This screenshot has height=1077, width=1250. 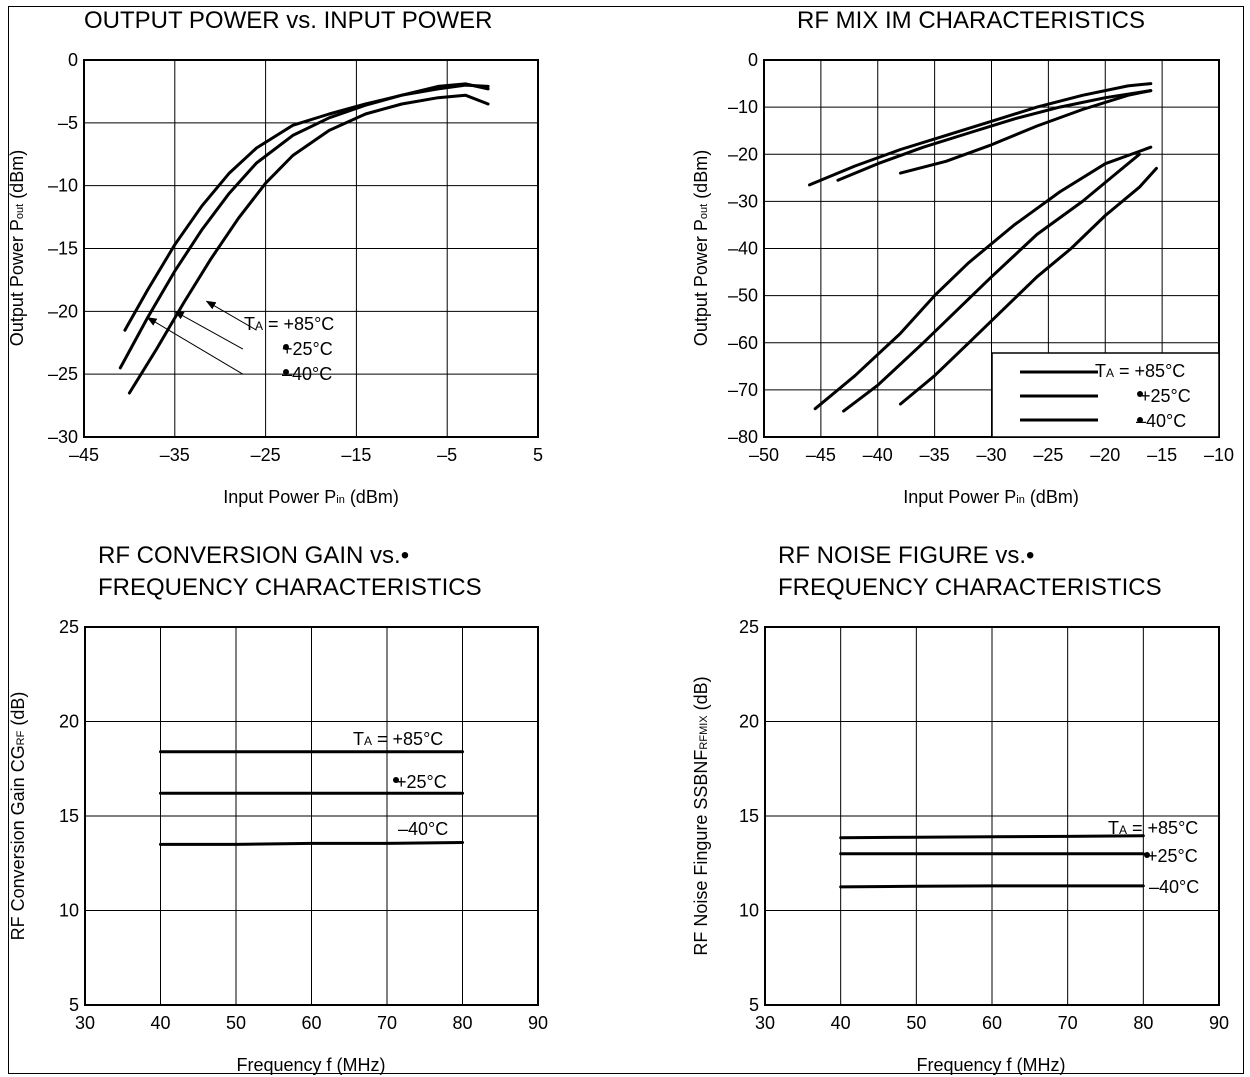 I want to click on x-tick-label: 5, so click(x=538, y=455).